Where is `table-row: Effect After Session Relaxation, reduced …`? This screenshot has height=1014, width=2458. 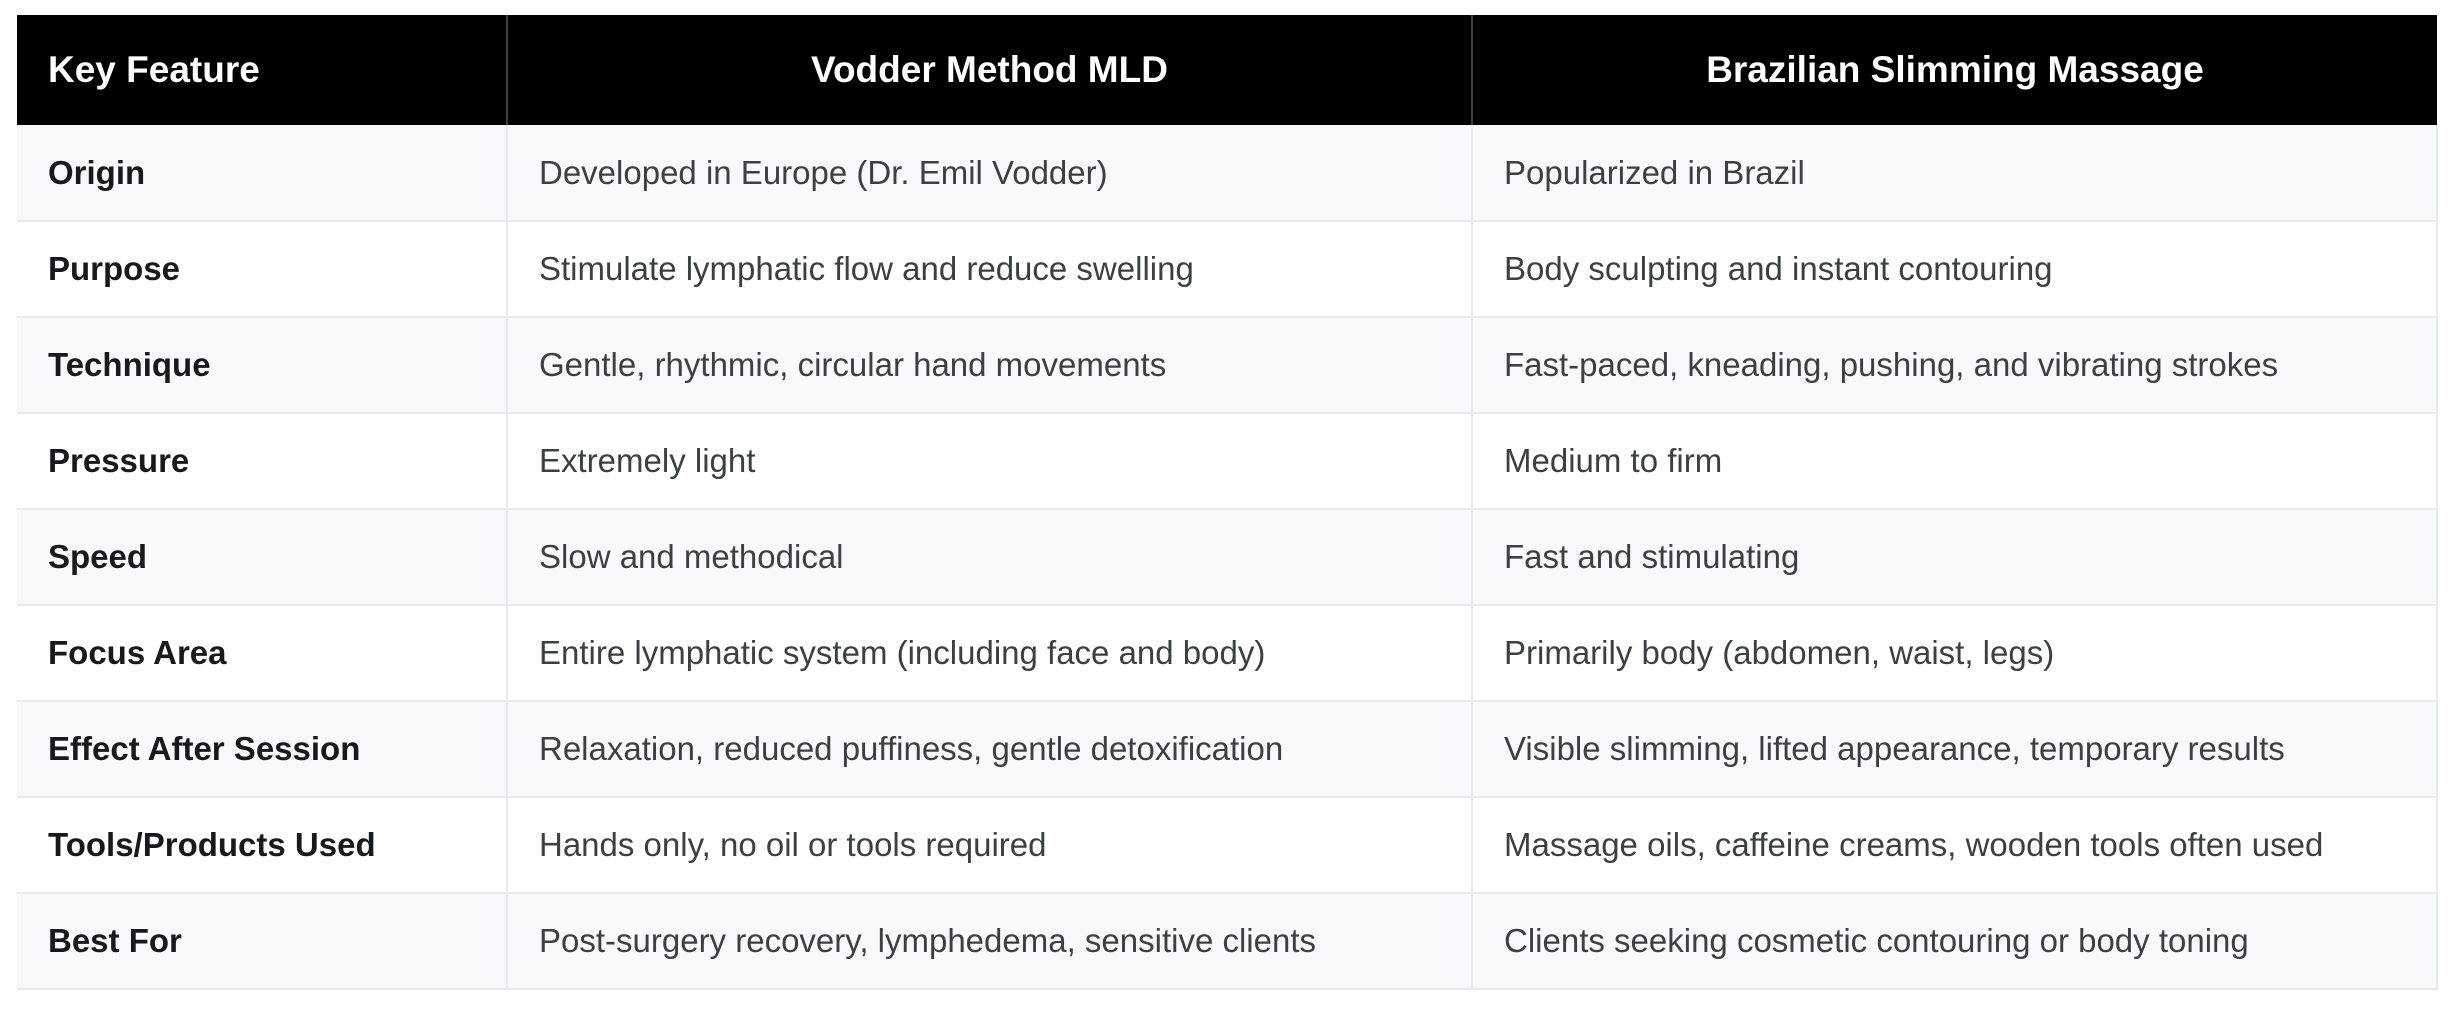 table-row: Effect After Session Relaxation, reduced … is located at coordinates (1227, 748).